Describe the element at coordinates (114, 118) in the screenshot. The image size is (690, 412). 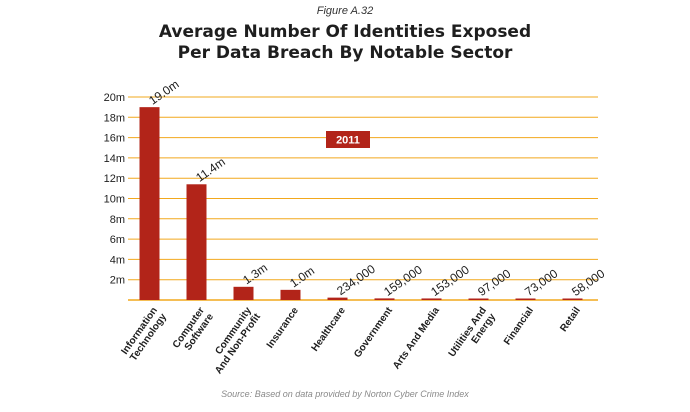
I see `y-tick-label: 18m` at that location.